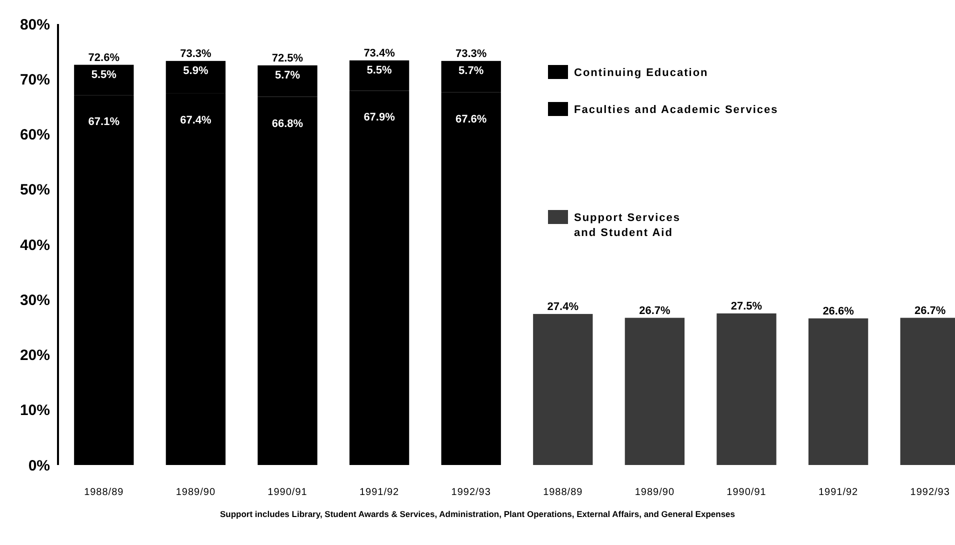 This screenshot has width=955, height=545. What do you see at coordinates (471, 119) in the screenshot?
I see `data-label: 67.6%` at bounding box center [471, 119].